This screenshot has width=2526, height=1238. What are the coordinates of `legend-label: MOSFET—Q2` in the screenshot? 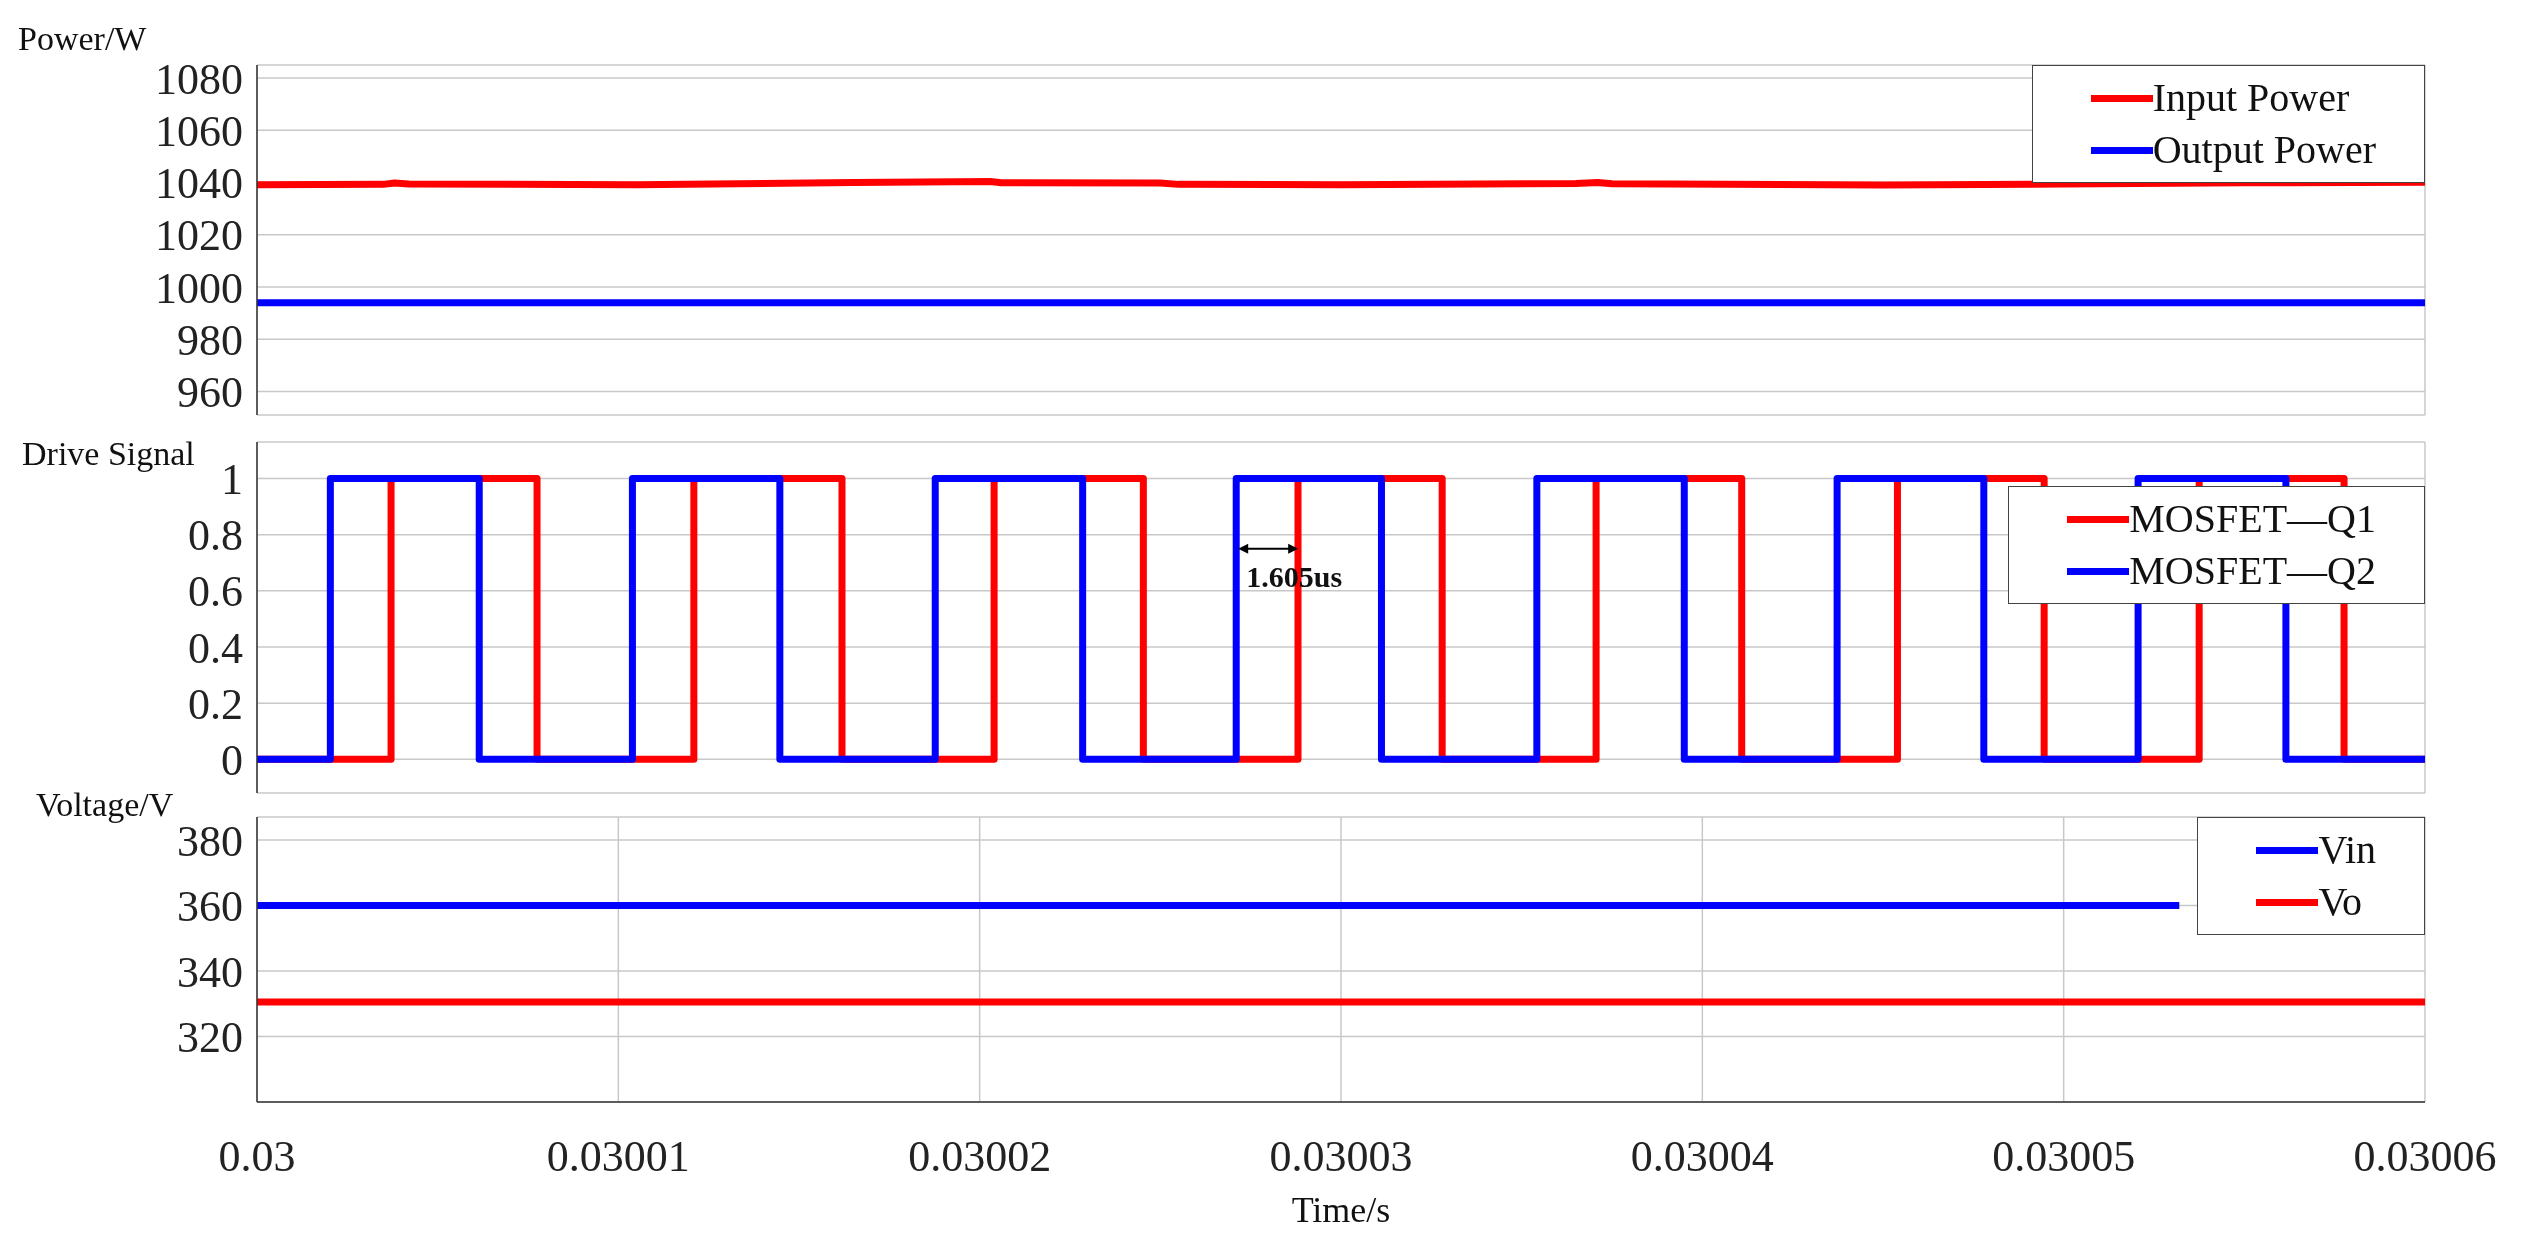 It's located at (2252, 571).